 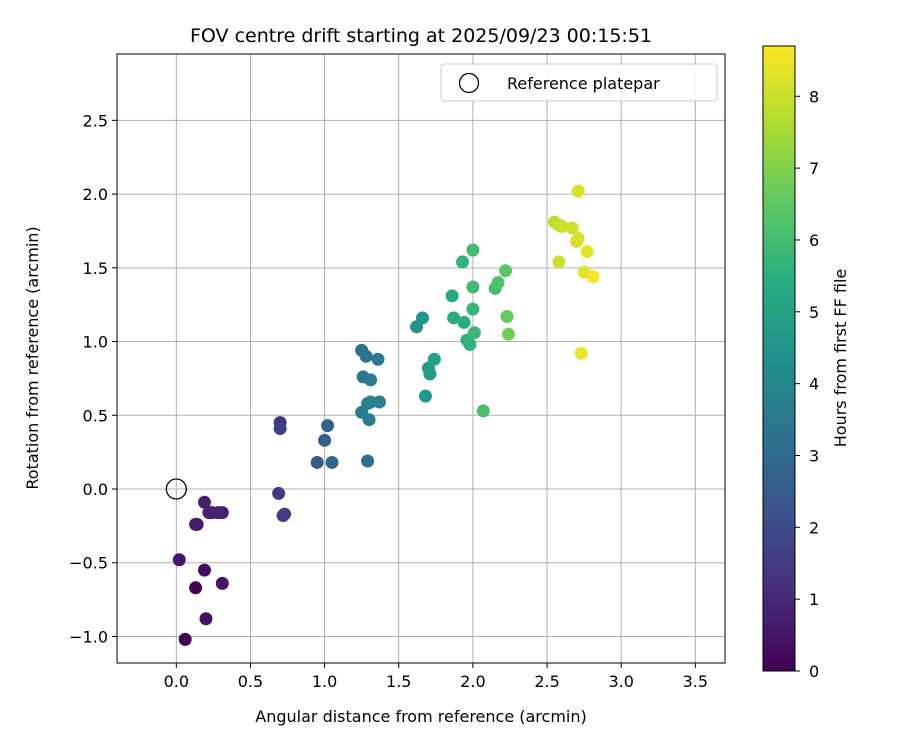 What do you see at coordinates (420, 716) in the screenshot?
I see `x-axis-label: Angular distance from reference (arcmin)` at bounding box center [420, 716].